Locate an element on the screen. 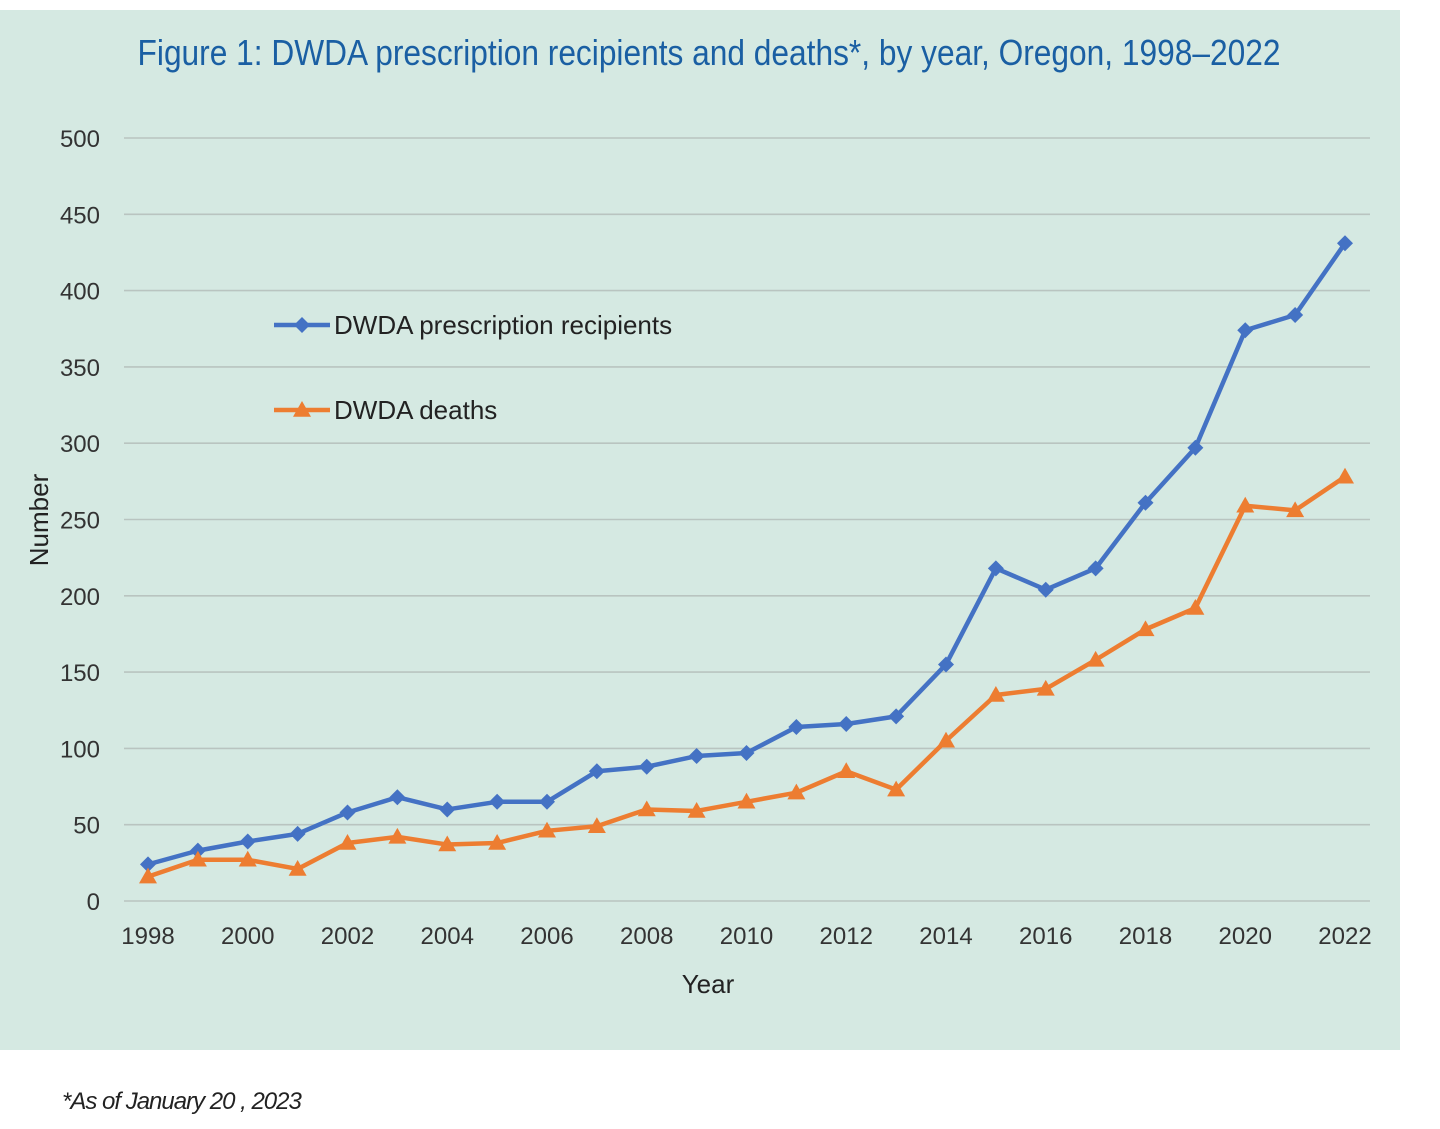 Image resolution: width=1440 pixels, height=1129 pixels. y-tick-label: 250 is located at coordinates (80, 521).